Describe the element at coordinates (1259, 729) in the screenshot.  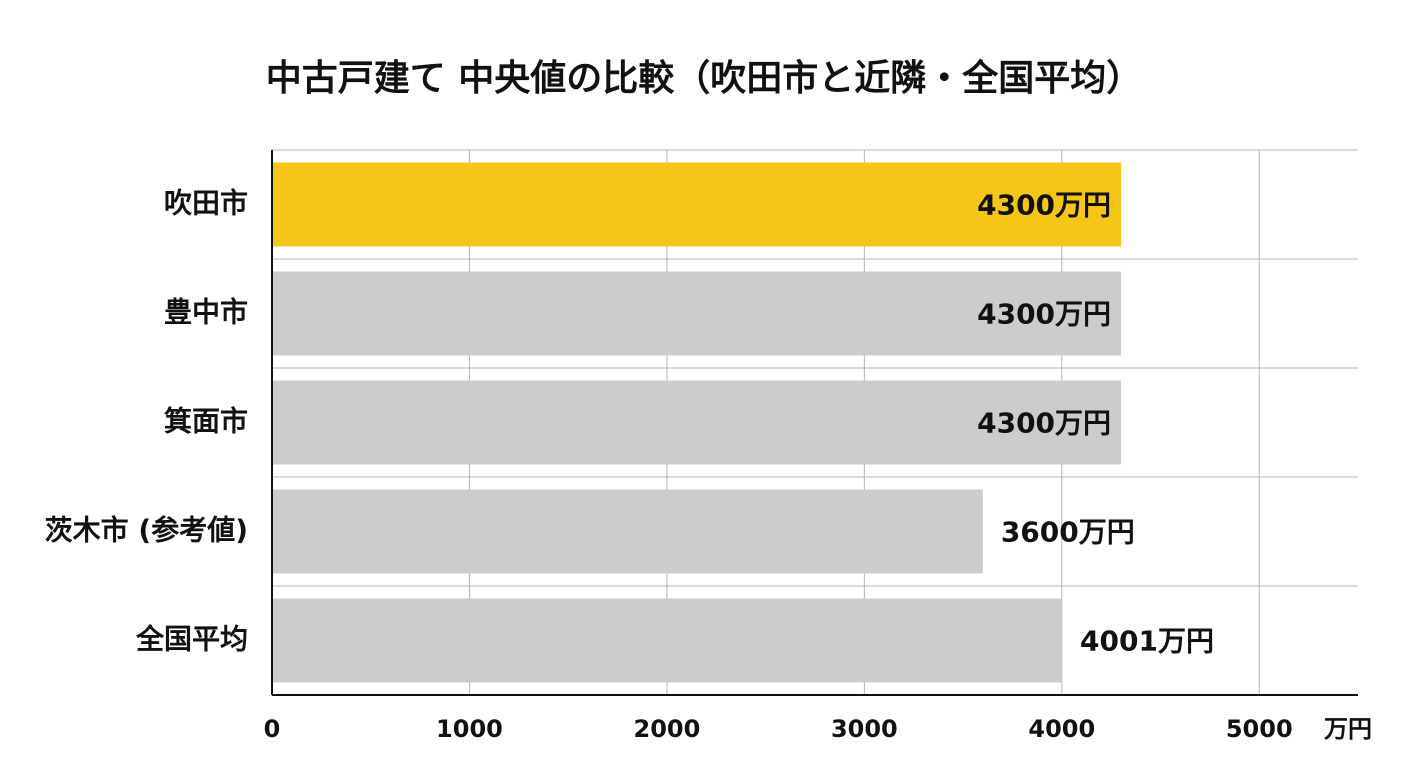
I see `x-tick-label: 5000` at that location.